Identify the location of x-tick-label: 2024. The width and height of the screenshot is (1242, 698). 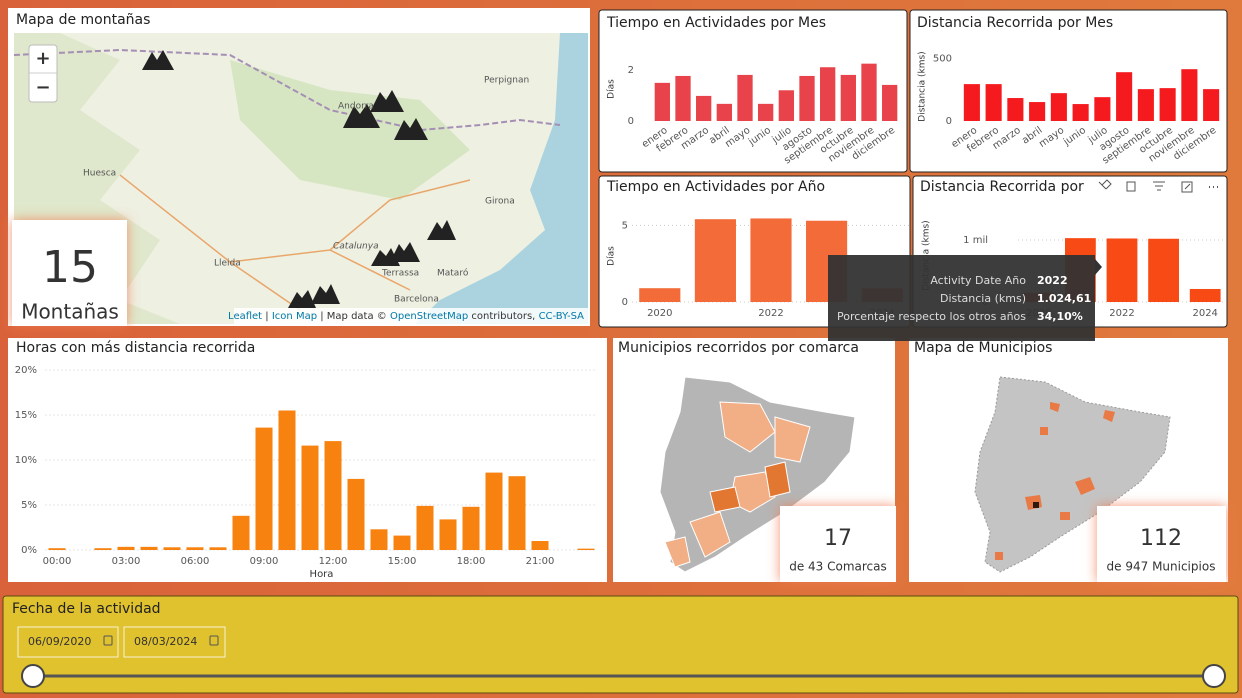
(1204, 313).